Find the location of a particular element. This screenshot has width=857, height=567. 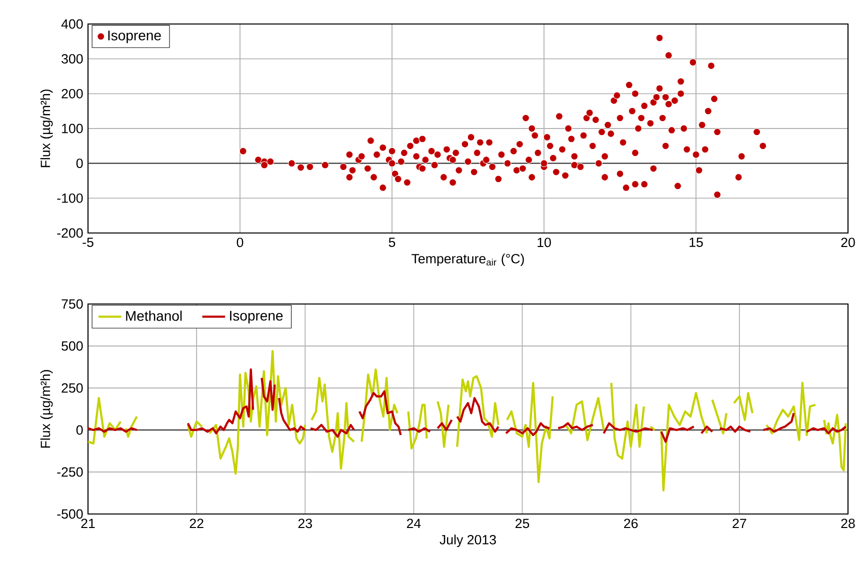

x-tick-label: 5 is located at coordinates (392, 242).